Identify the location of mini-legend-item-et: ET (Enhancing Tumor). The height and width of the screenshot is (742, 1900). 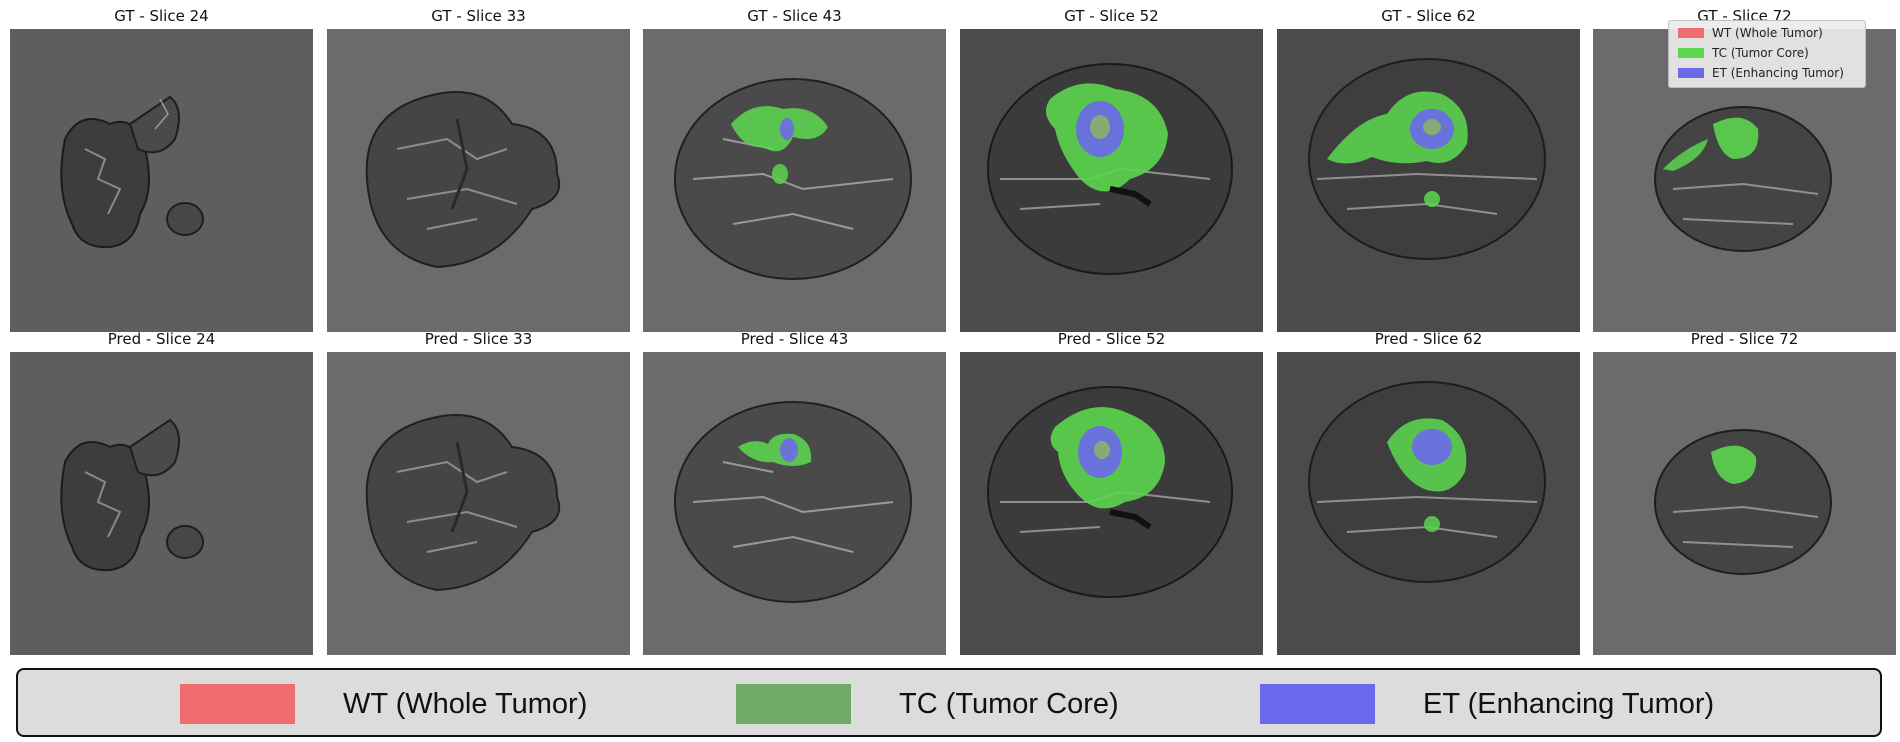
(1761, 73).